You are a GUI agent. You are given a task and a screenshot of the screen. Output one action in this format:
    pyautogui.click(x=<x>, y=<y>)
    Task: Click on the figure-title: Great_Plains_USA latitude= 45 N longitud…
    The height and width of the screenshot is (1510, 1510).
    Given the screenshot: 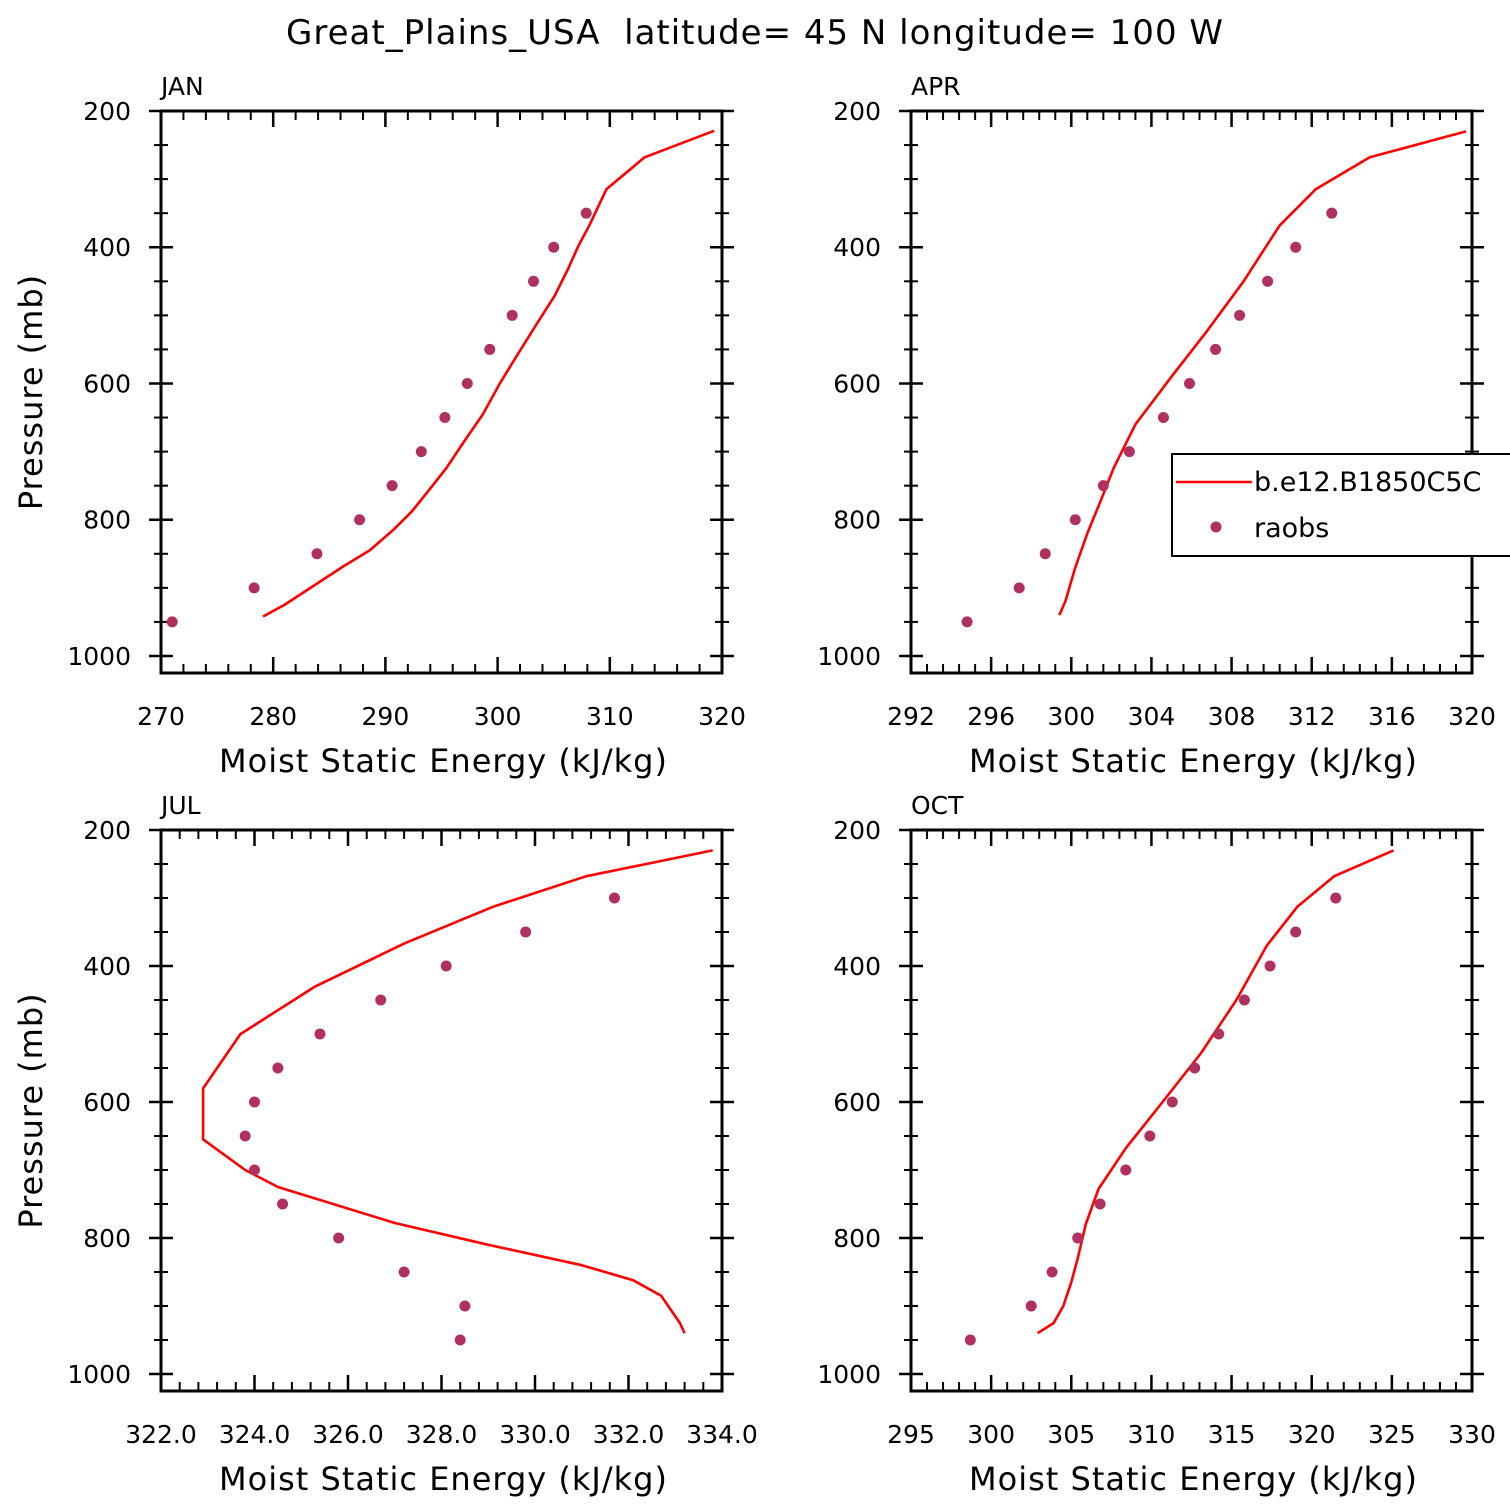 What is the action you would take?
    pyautogui.click(x=755, y=33)
    